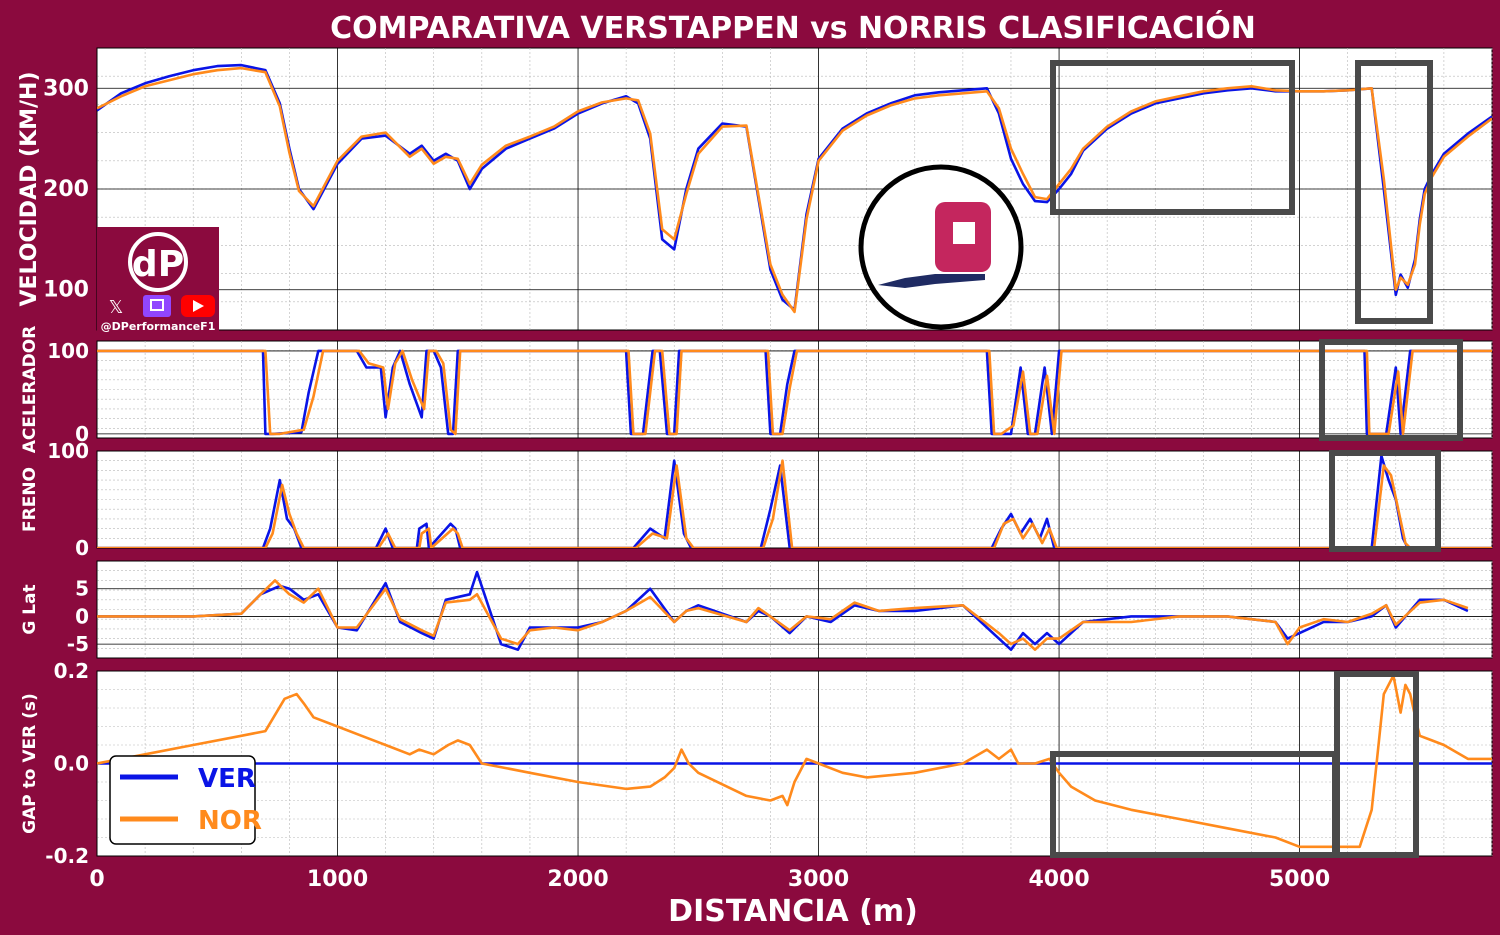  I want to click on y-tick-label: 300, so click(66, 88).